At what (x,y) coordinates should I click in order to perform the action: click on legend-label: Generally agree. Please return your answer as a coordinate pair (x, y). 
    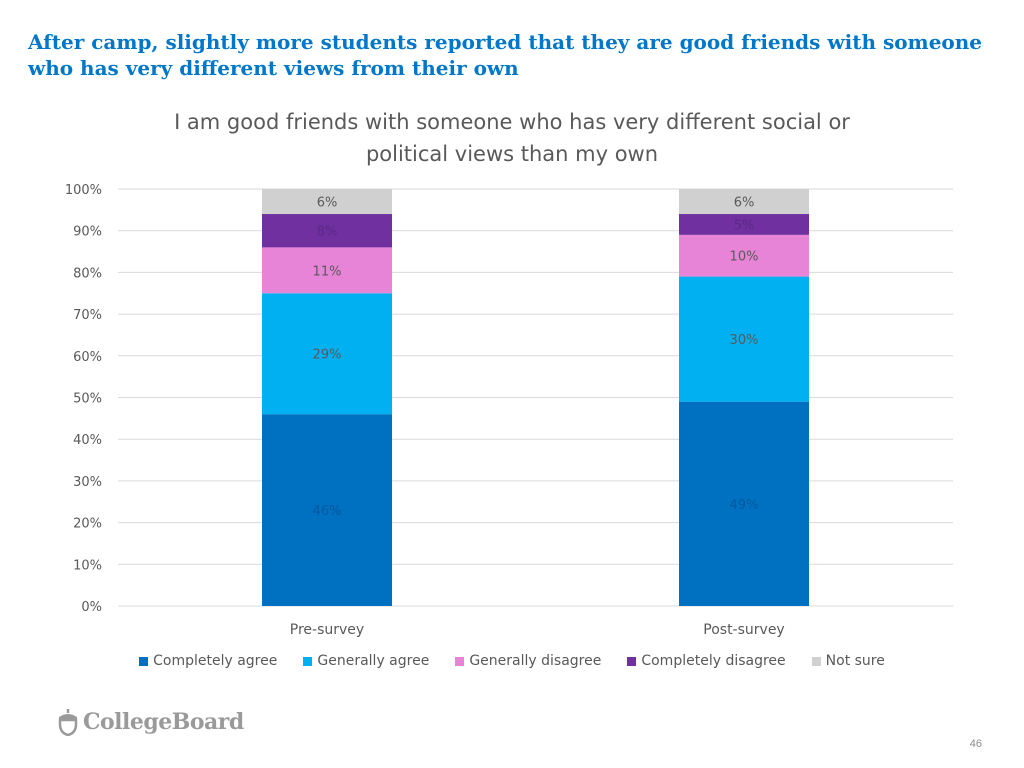
    Looking at the image, I should click on (373, 661).